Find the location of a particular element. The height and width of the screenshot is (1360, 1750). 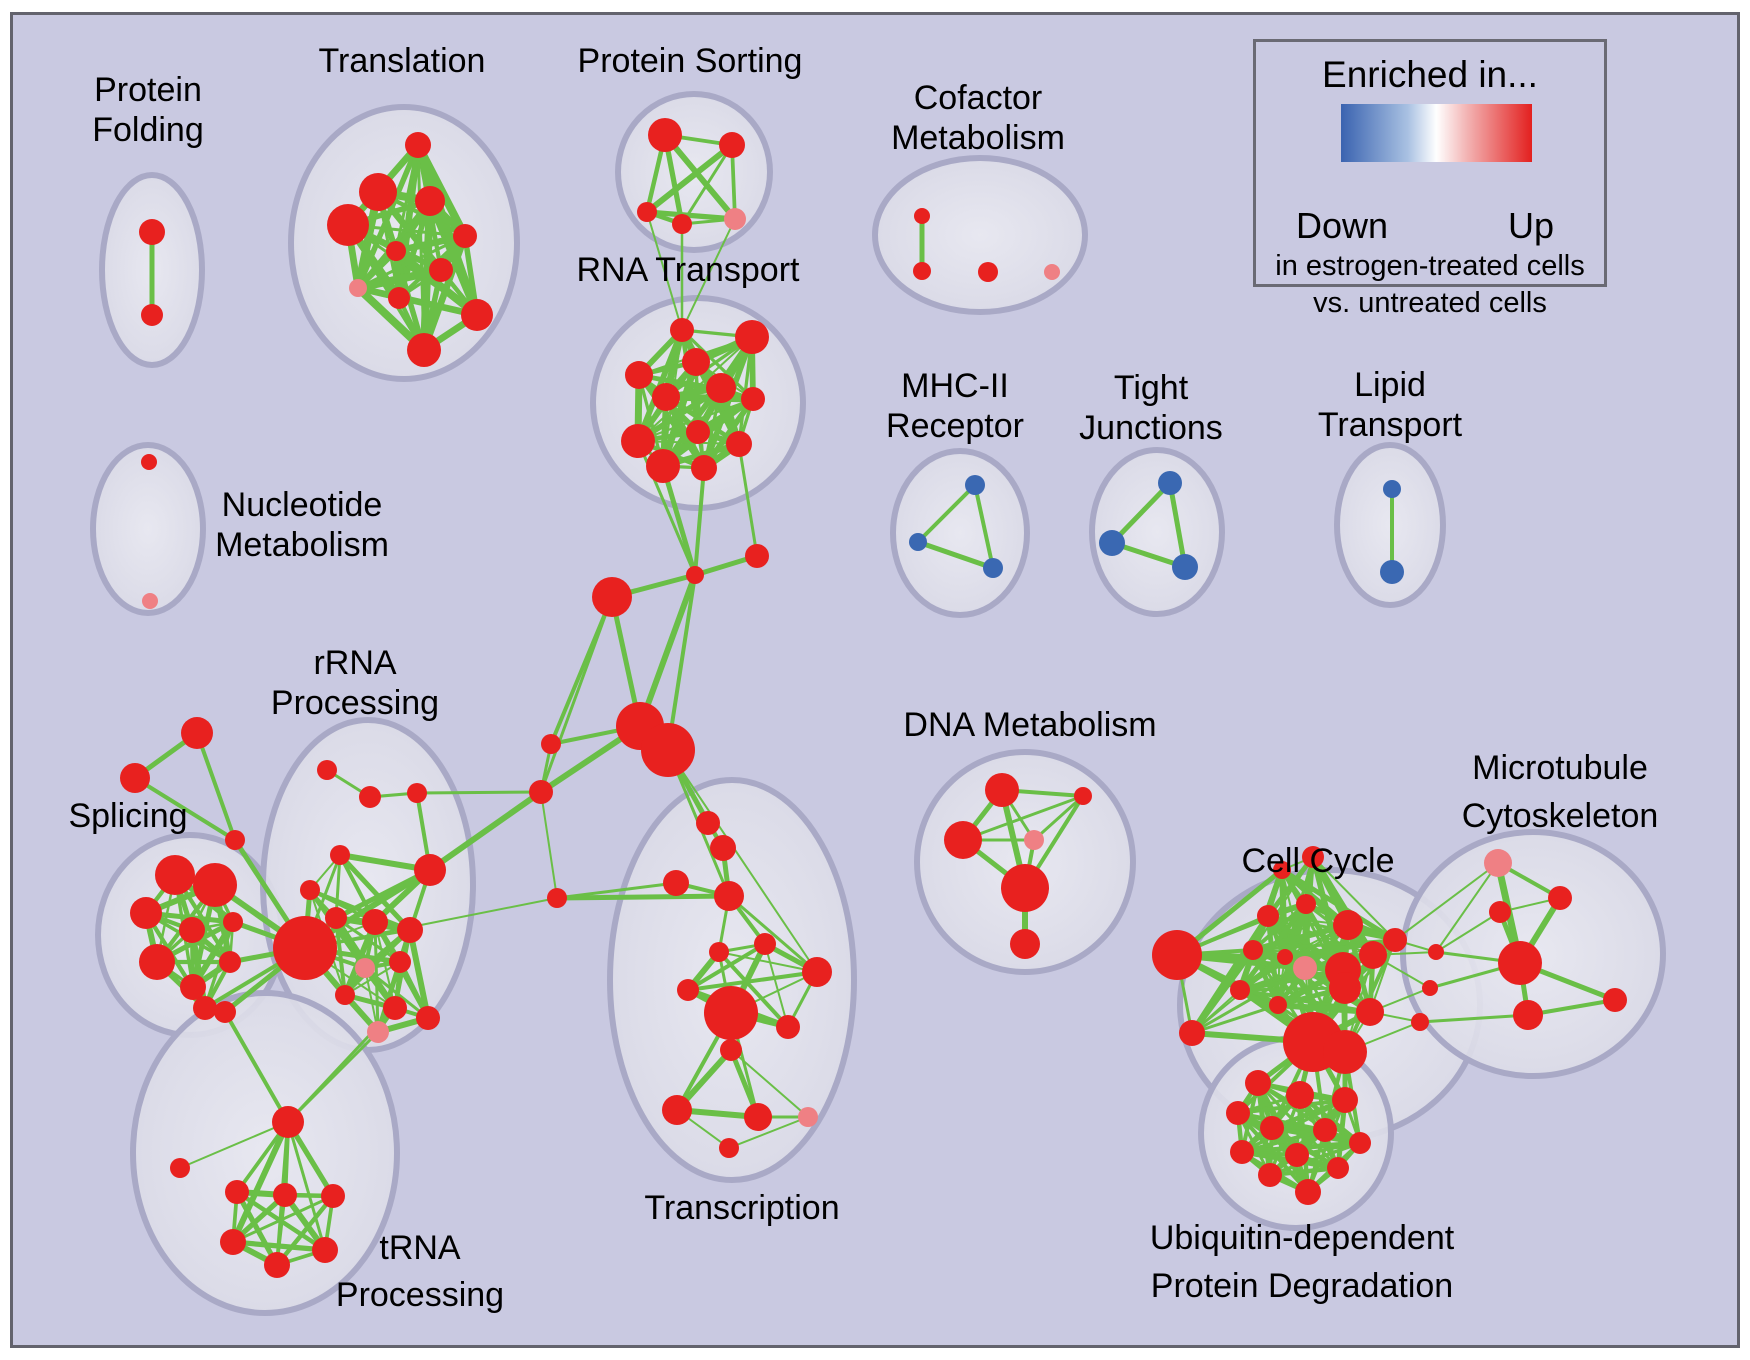

gene-set-node-tnI is located at coordinates (180, 1168).